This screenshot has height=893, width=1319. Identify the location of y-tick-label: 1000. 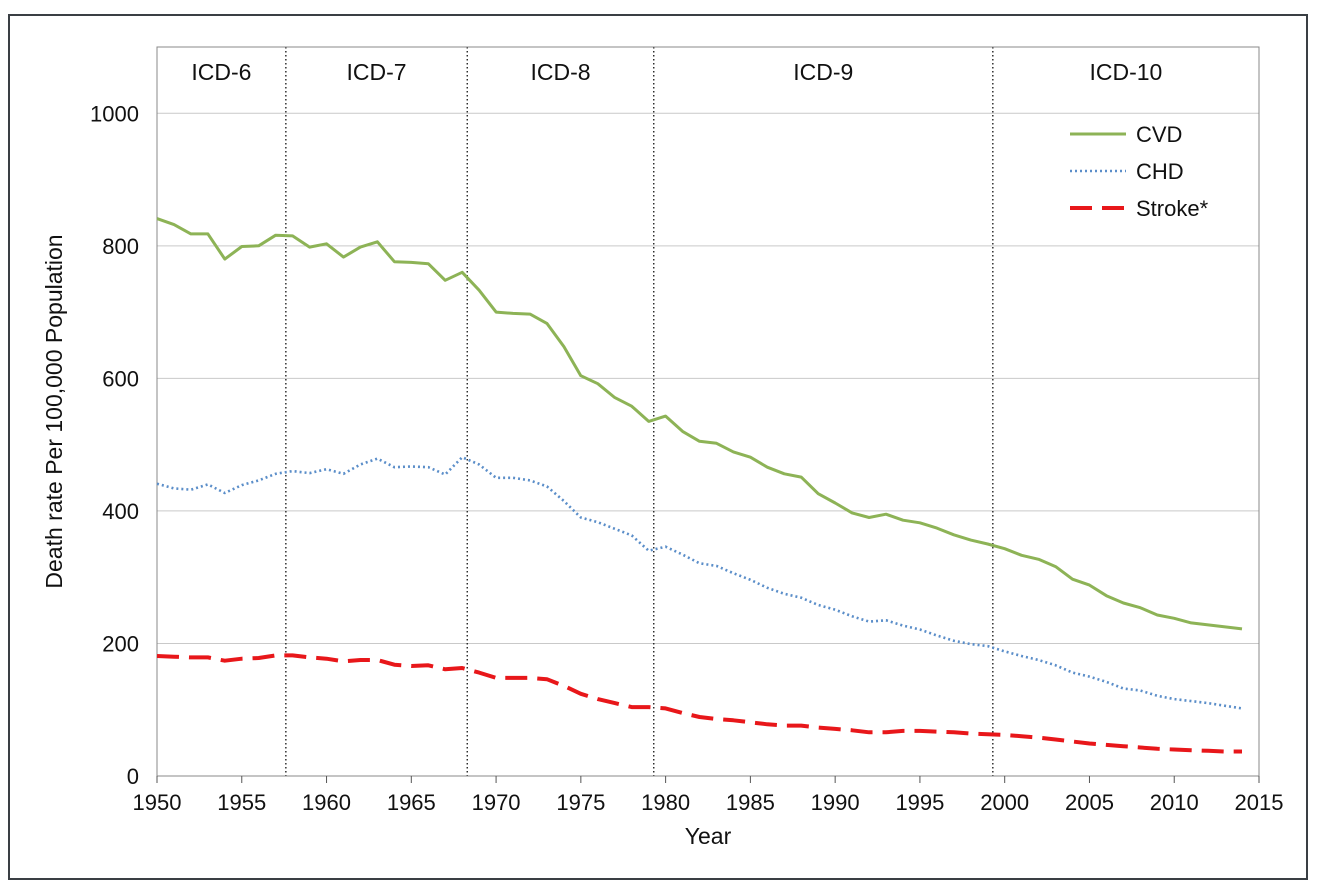
(114, 113).